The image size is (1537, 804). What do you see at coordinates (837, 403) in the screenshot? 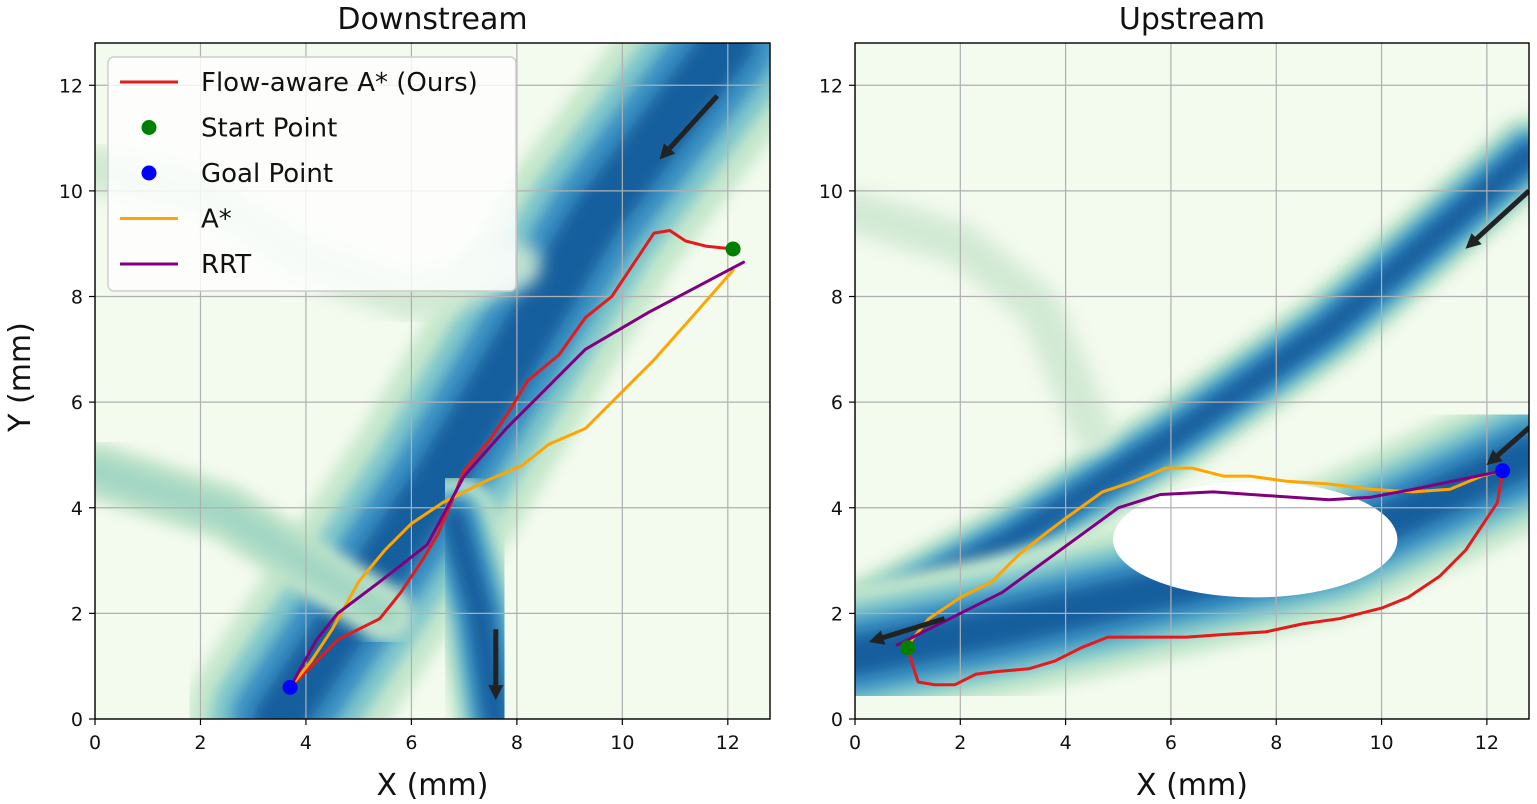
I see `upstream-y-tick-label: 6` at bounding box center [837, 403].